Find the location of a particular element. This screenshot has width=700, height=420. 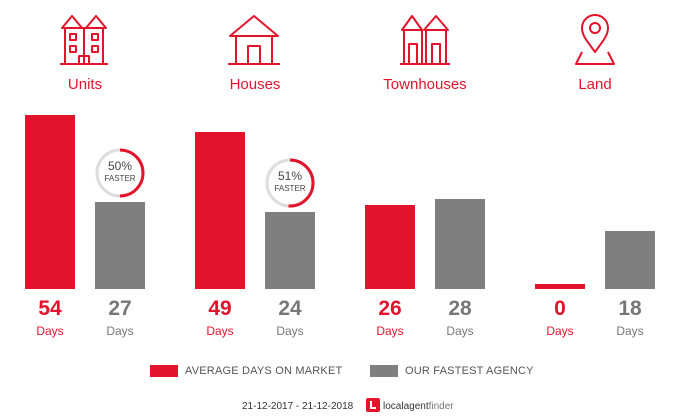

unit-label-houses-agency: Days is located at coordinates (290, 331).